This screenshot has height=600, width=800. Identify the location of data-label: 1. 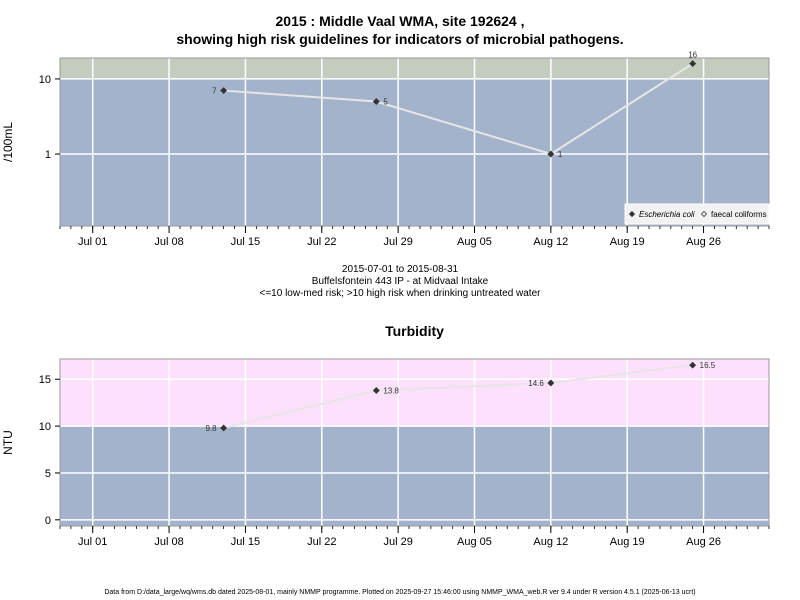
(560, 154).